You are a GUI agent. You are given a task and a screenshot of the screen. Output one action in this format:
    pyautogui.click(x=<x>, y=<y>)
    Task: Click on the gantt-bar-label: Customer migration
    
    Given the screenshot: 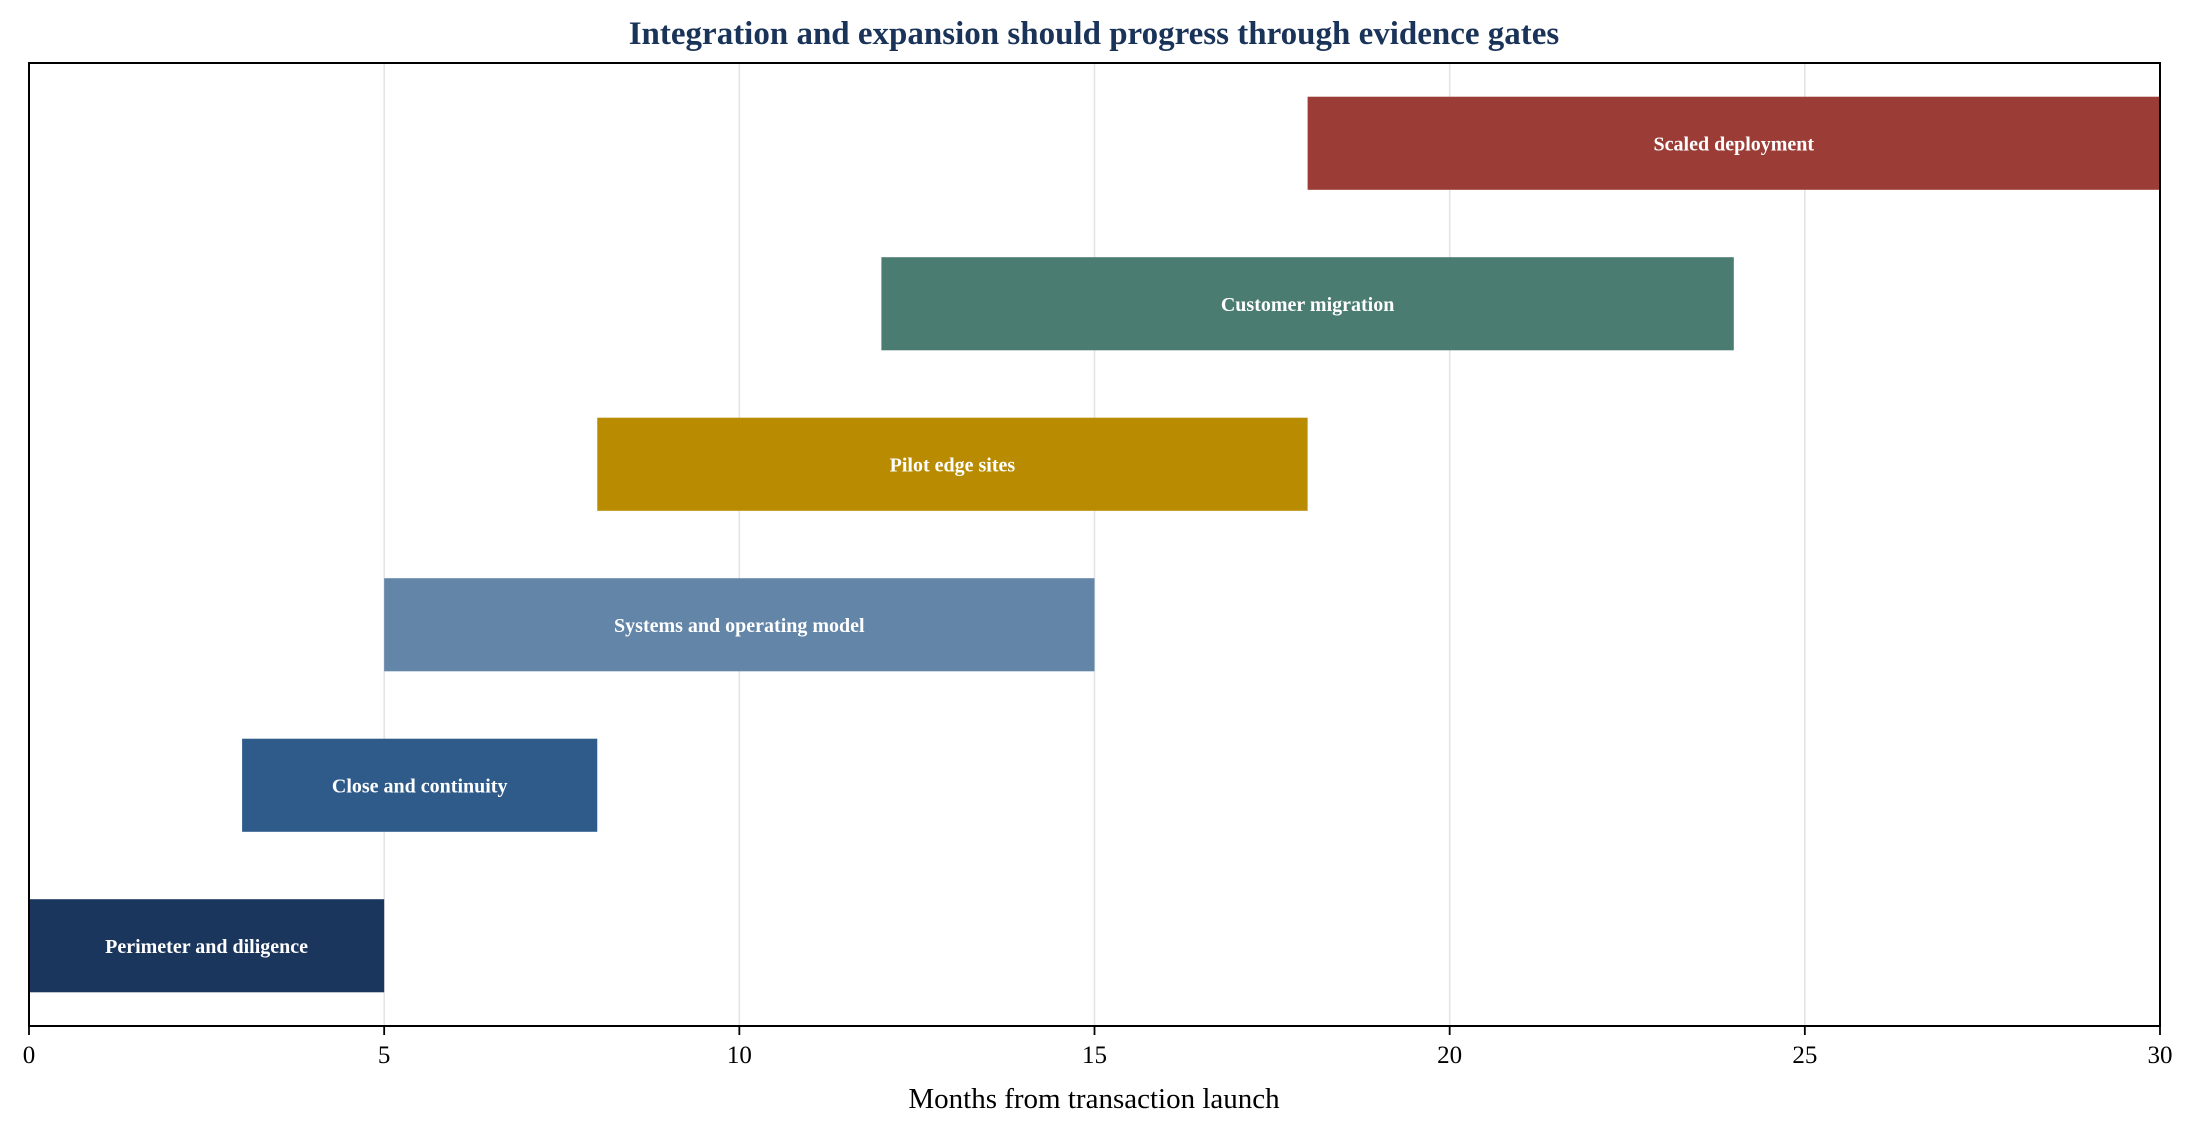 What is the action you would take?
    pyautogui.click(x=1308, y=305)
    